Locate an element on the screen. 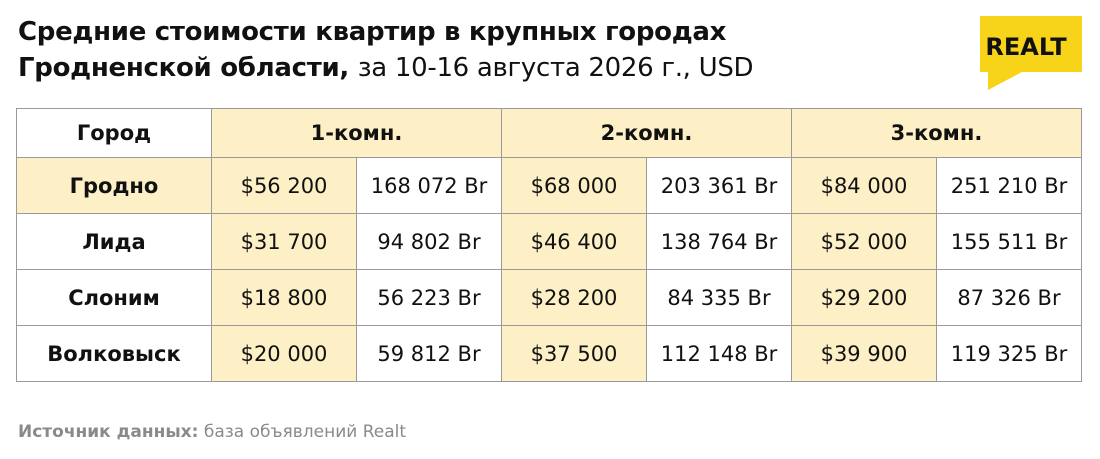 The image size is (1100, 459). price-cell: 251 210 Br is located at coordinates (1009, 185).